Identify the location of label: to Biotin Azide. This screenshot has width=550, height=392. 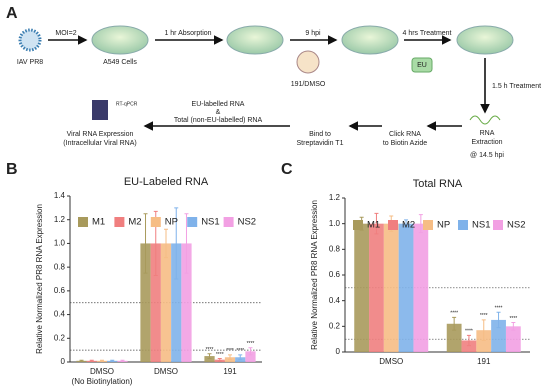
(405, 143).